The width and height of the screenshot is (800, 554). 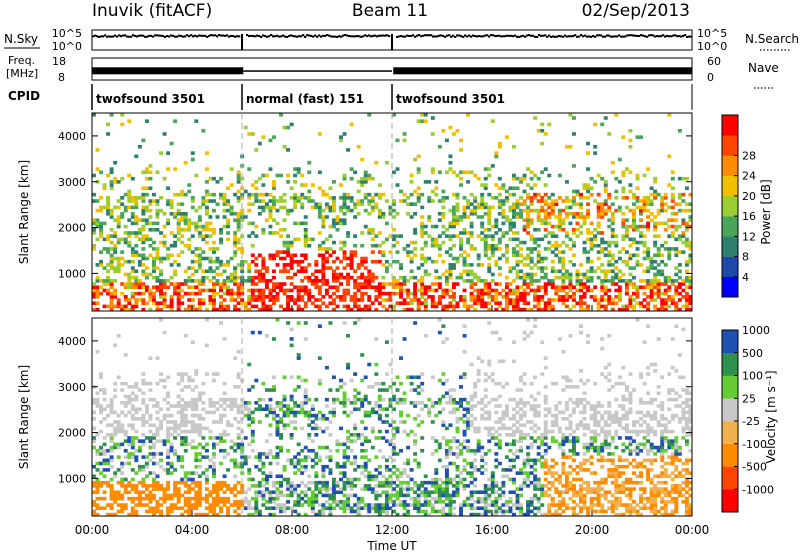 I want to click on colorbar-swatch, so click(x=730, y=287).